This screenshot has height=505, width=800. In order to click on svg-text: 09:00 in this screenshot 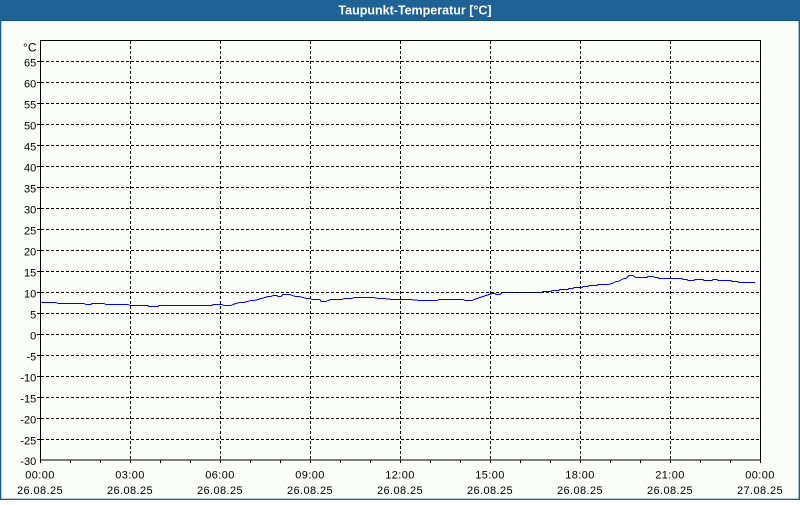, I will do `click(310, 475)`.